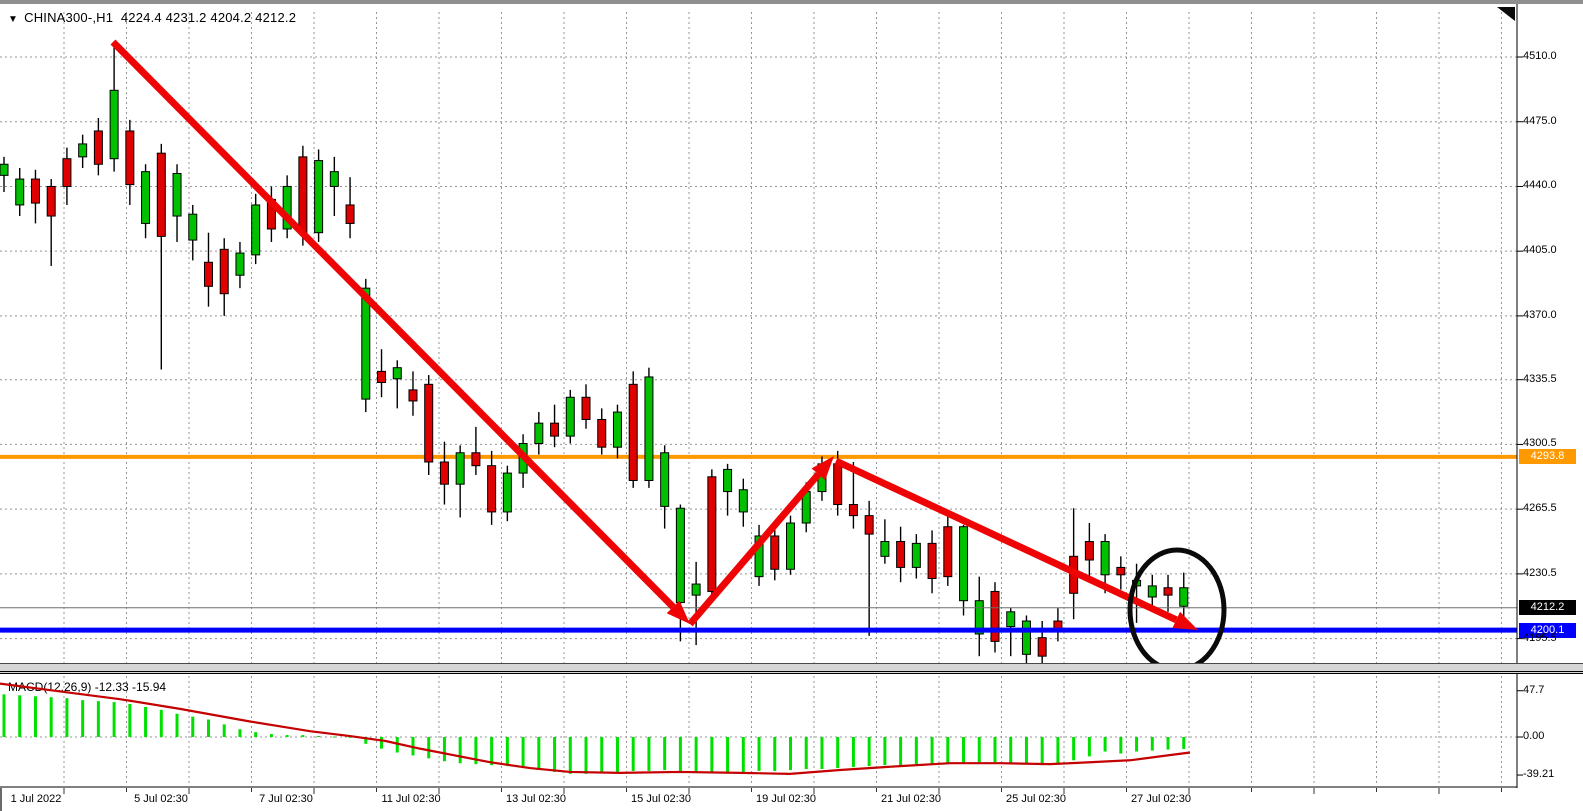 Image resolution: width=1583 pixels, height=811 pixels. I want to click on price-tick-label: 4195.5, so click(1540, 637).